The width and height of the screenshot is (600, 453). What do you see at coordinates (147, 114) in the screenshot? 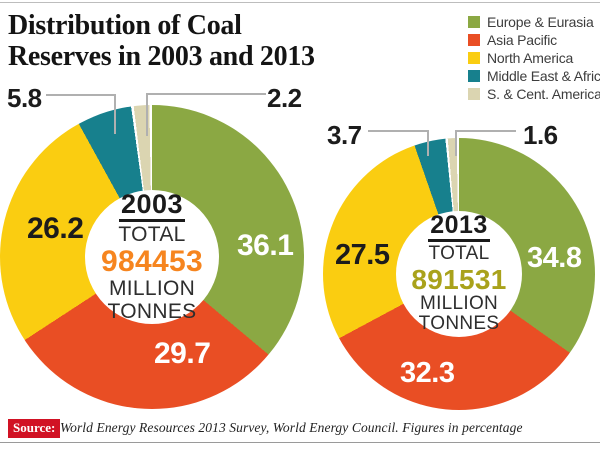
I see `callout-line-2003-beige-vertical` at bounding box center [147, 114].